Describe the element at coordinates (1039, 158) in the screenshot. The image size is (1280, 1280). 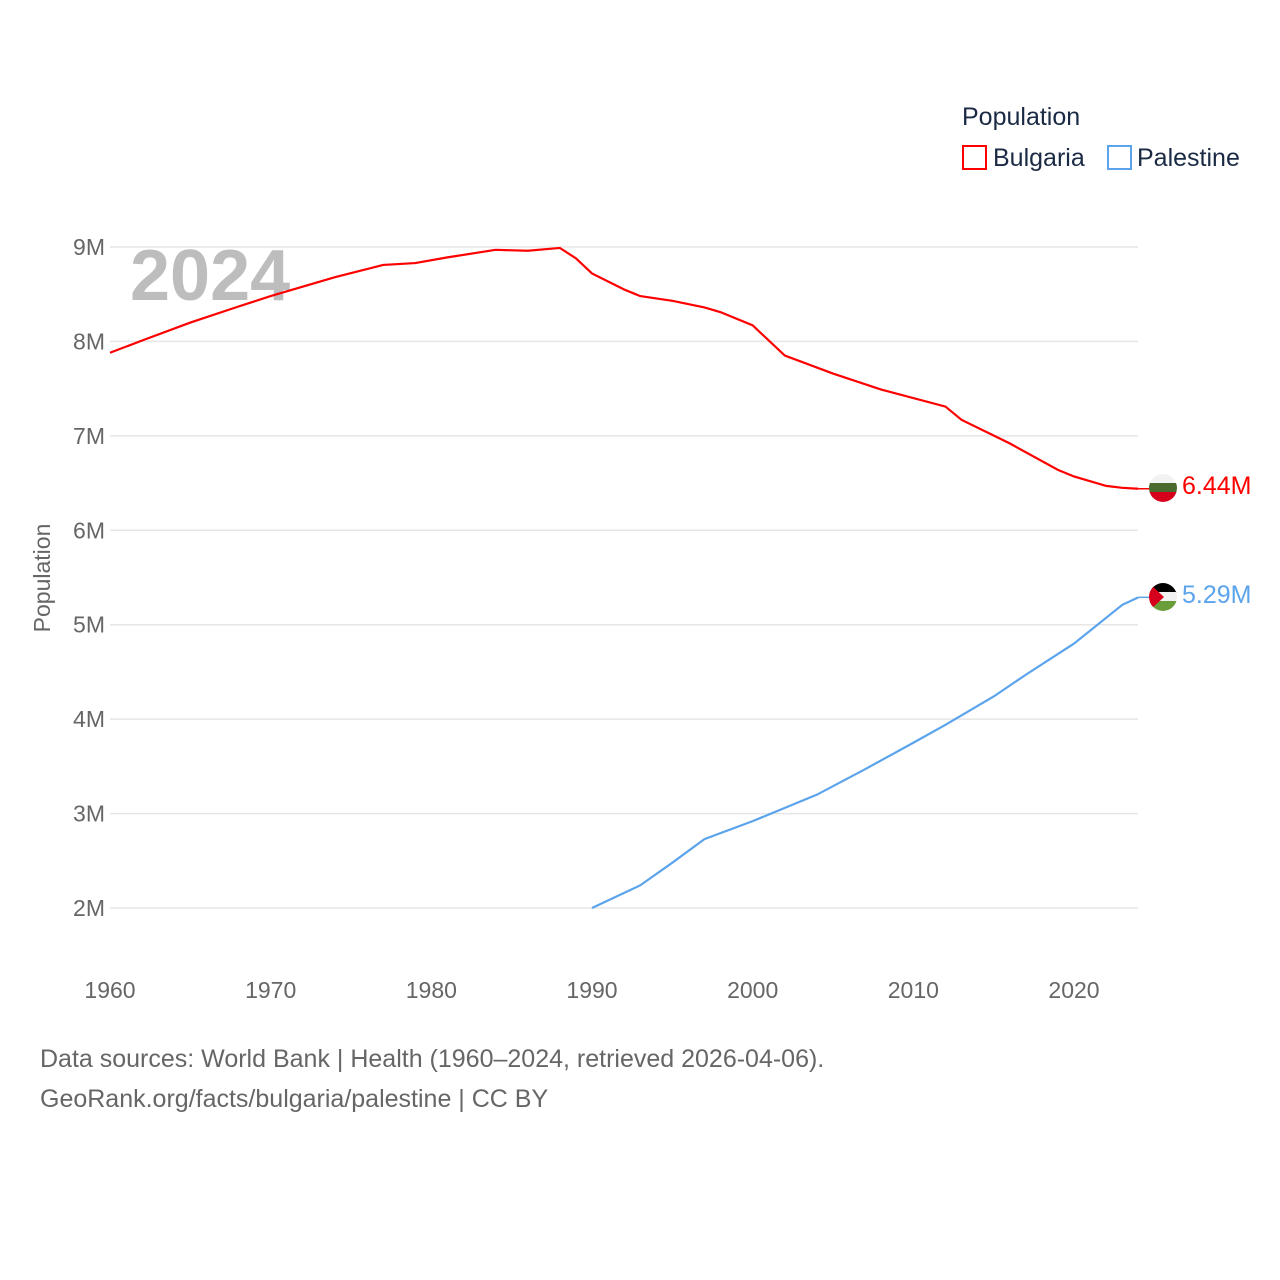
I see `legend-label-bulgaria: Bulgaria` at that location.